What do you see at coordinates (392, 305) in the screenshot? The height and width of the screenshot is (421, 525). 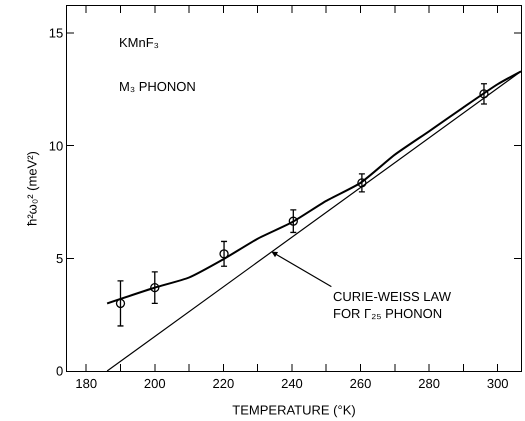 I see `annotation: CURIE-WEISS LAW FOR Γ₂₅ PHONON` at bounding box center [392, 305].